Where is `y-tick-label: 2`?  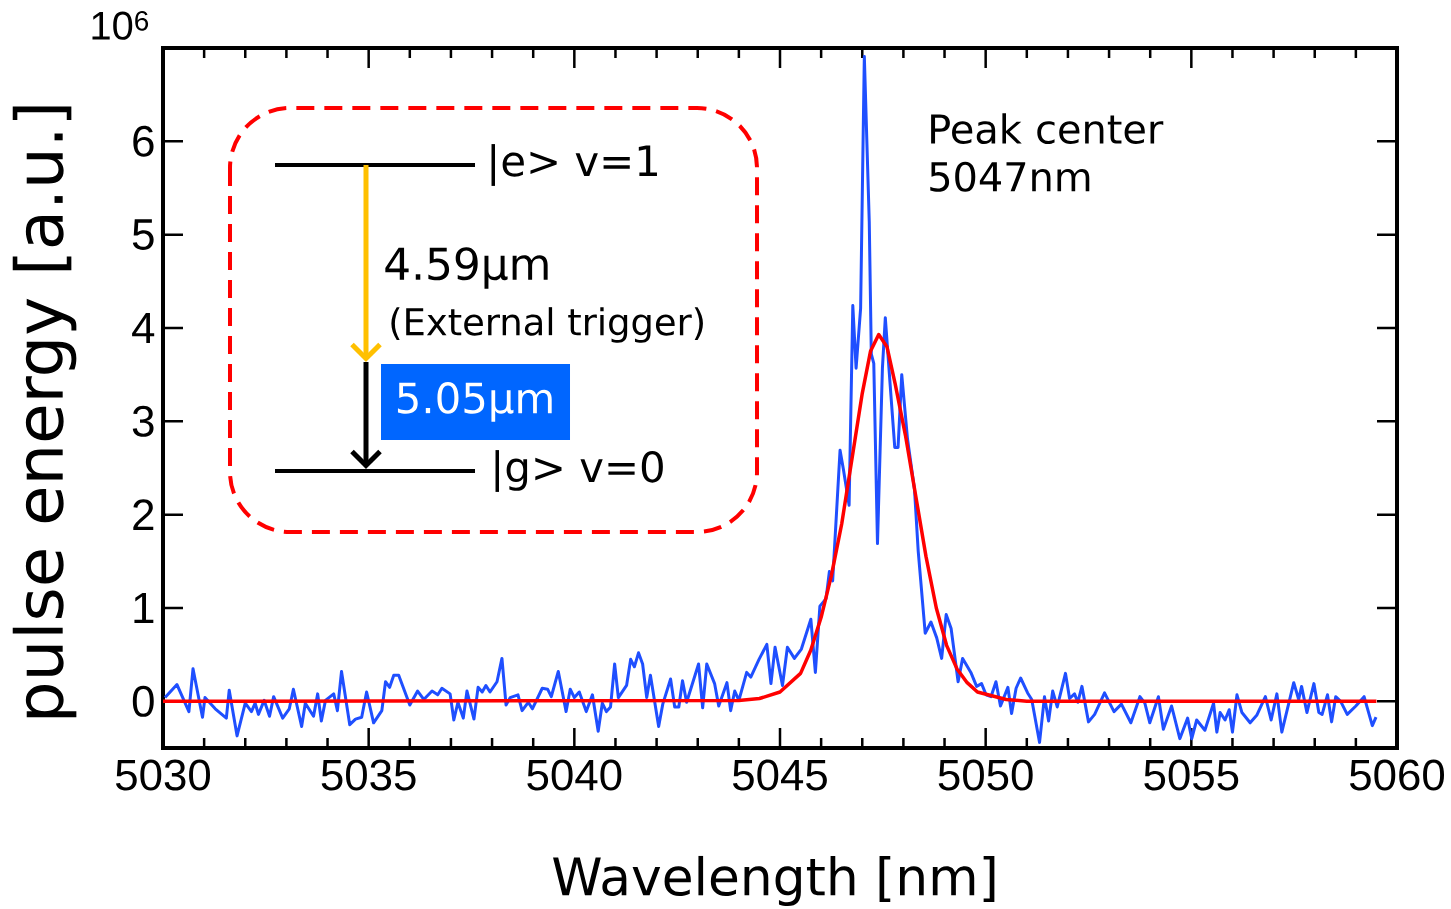
y-tick-label: 2 is located at coordinates (143, 514).